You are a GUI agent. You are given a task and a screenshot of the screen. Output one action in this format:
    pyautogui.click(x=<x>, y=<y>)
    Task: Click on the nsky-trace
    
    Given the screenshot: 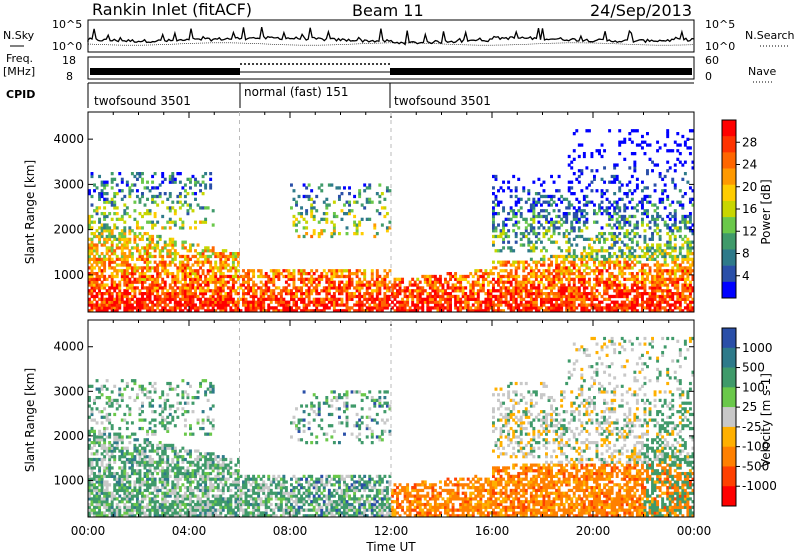 What is the action you would take?
    pyautogui.click(x=391, y=36)
    